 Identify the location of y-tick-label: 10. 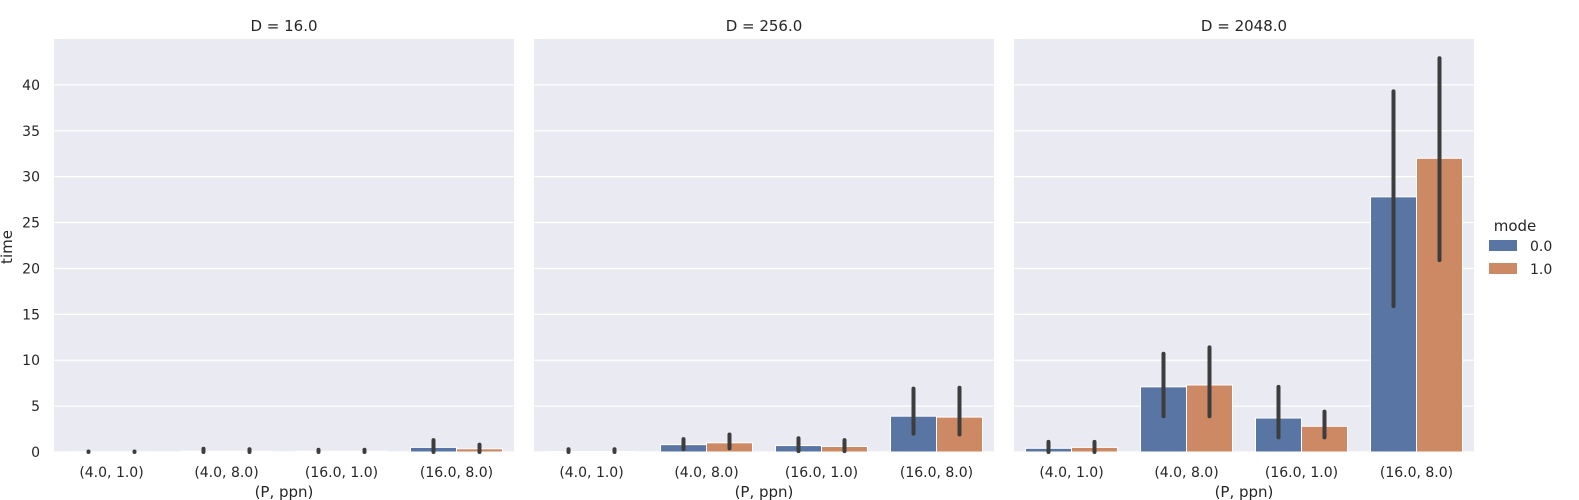
(31, 361).